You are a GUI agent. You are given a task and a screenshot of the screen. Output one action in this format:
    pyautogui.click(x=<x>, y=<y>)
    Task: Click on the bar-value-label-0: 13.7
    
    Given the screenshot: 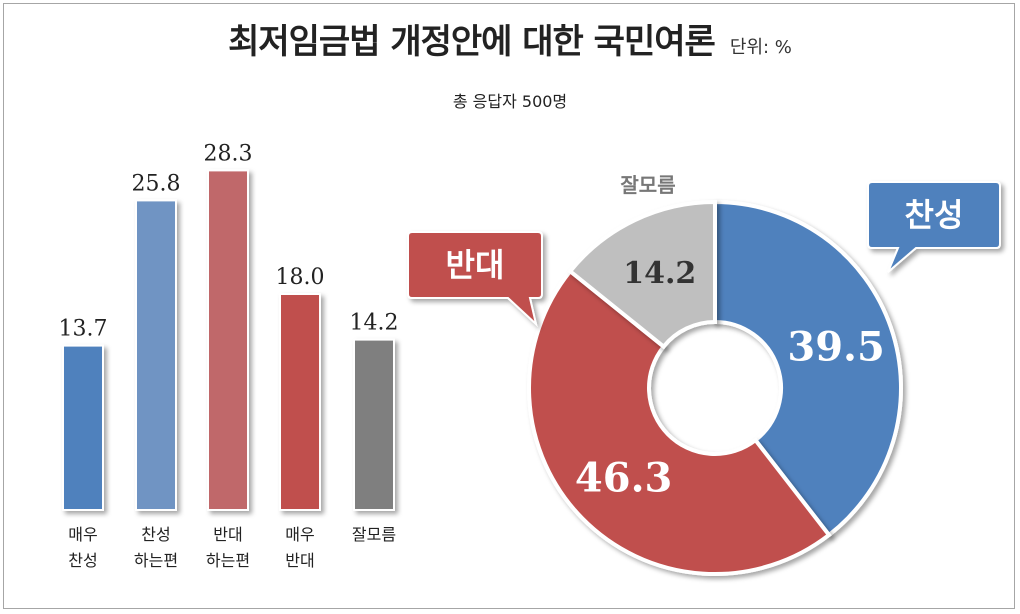 What is the action you would take?
    pyautogui.click(x=83, y=329)
    